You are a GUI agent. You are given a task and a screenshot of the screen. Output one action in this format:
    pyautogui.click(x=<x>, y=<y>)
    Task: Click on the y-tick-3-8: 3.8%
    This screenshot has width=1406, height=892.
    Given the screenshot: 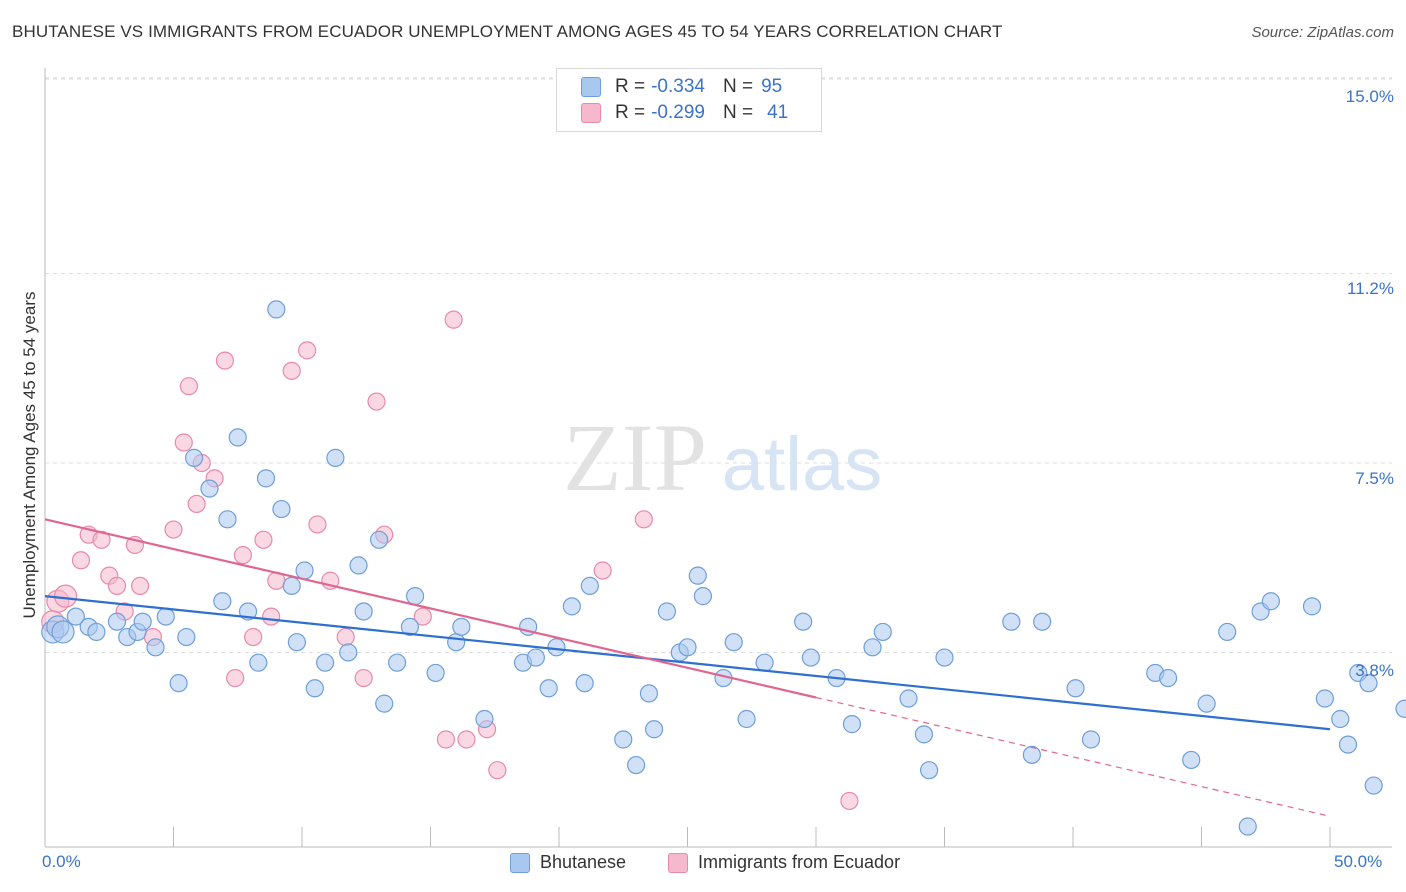 What is the action you would take?
    pyautogui.click(x=1374, y=670)
    